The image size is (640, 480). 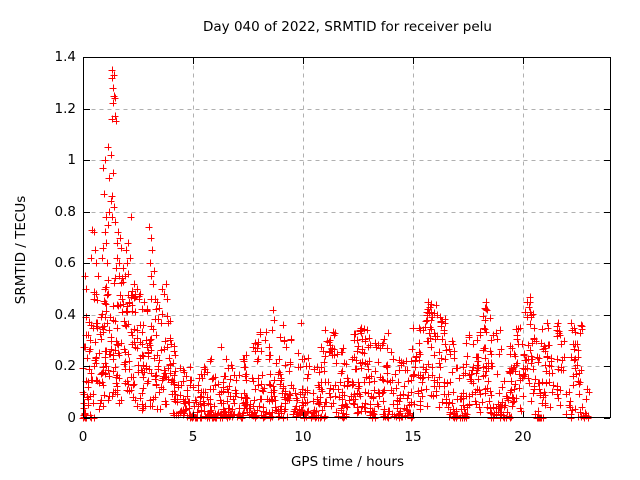 I want to click on x-tick-label: 15, so click(x=413, y=437).